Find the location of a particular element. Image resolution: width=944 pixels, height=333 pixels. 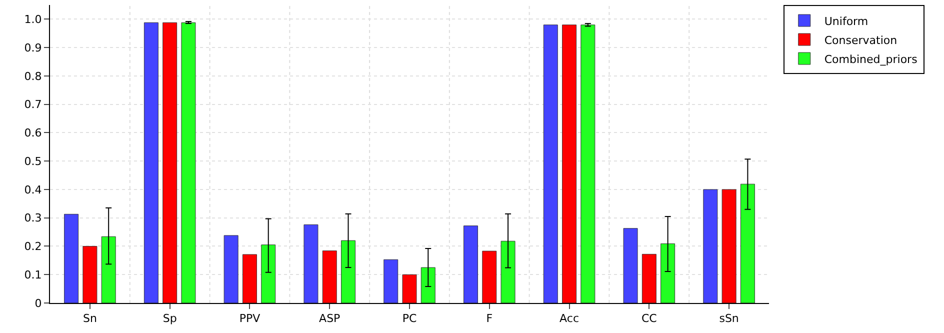

y-tick-label: 0 is located at coordinates (38, 303).